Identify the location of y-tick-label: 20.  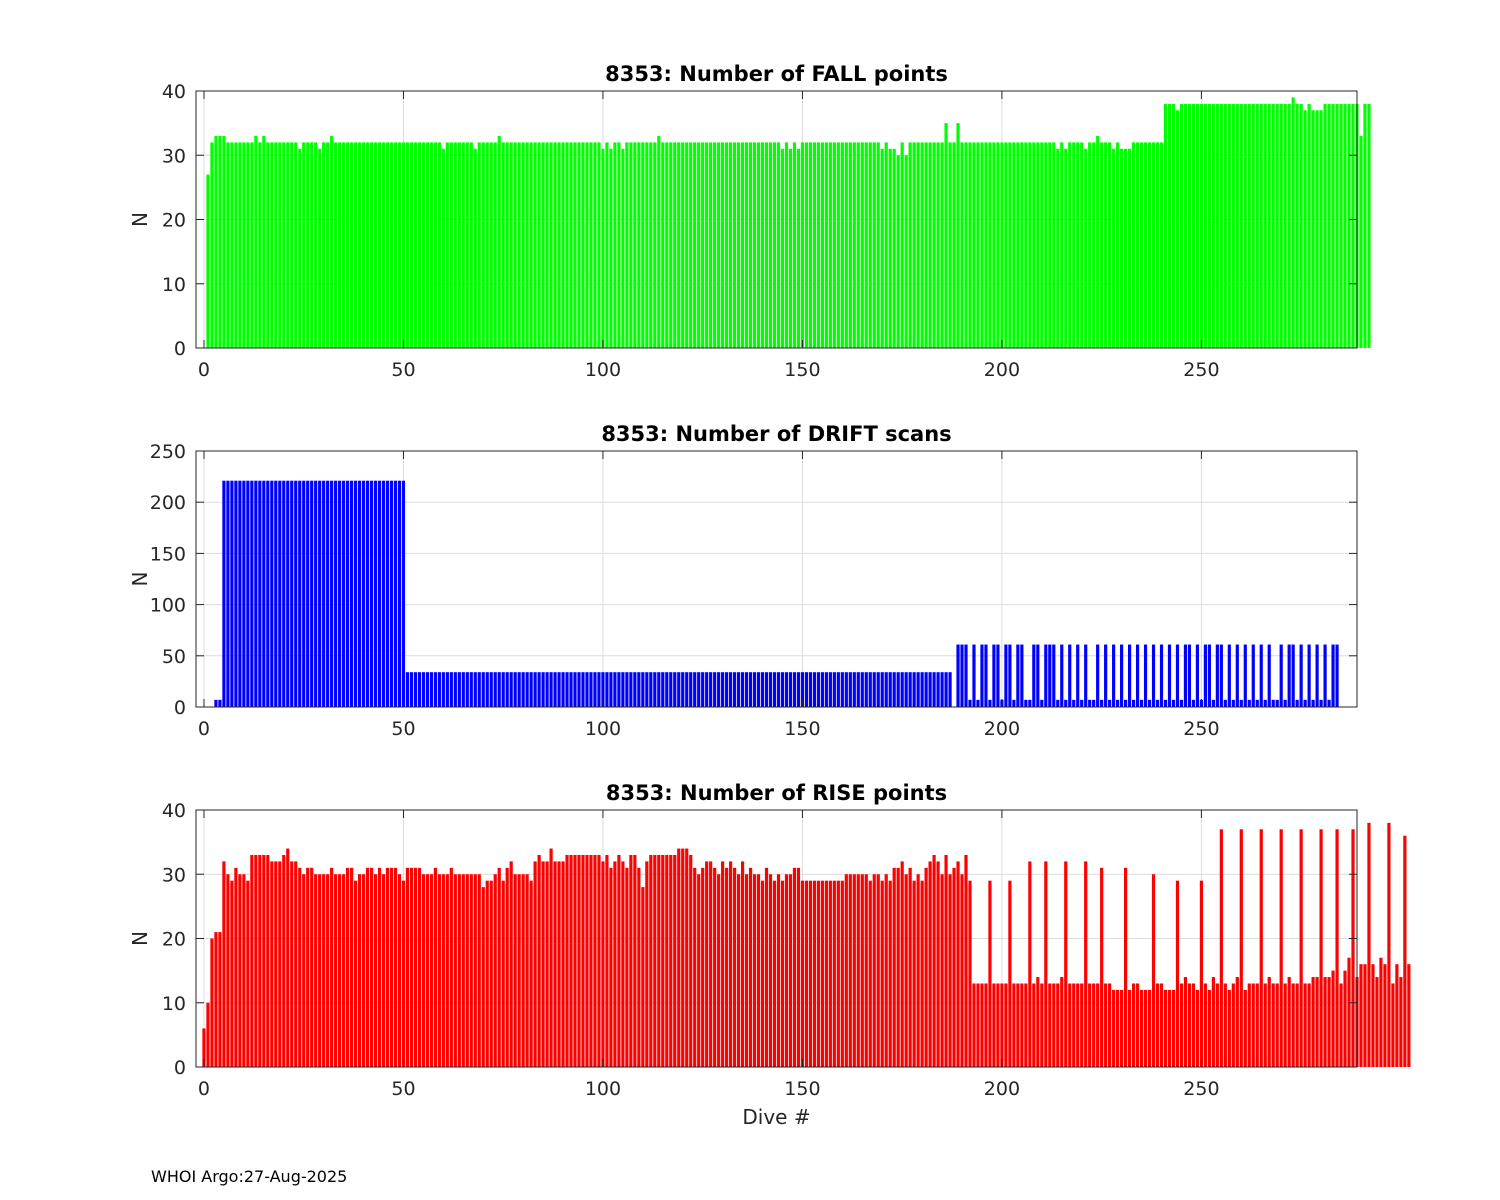
(174, 940).